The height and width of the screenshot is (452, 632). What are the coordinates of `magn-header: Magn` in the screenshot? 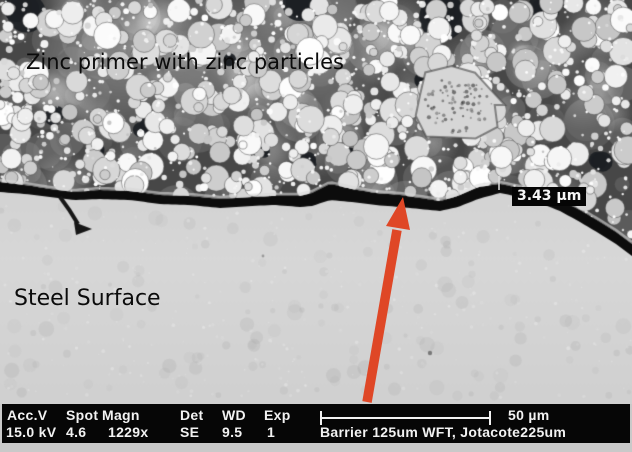 It's located at (121, 415).